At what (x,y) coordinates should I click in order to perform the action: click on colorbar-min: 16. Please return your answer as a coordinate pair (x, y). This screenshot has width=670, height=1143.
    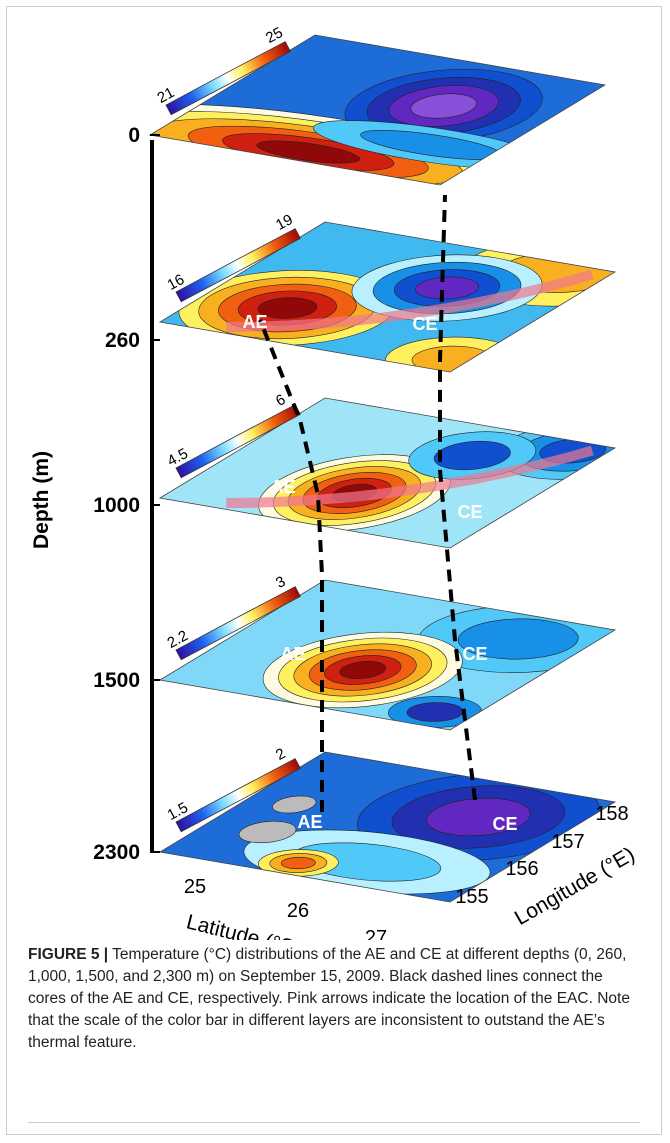
    Looking at the image, I should click on (175, 282).